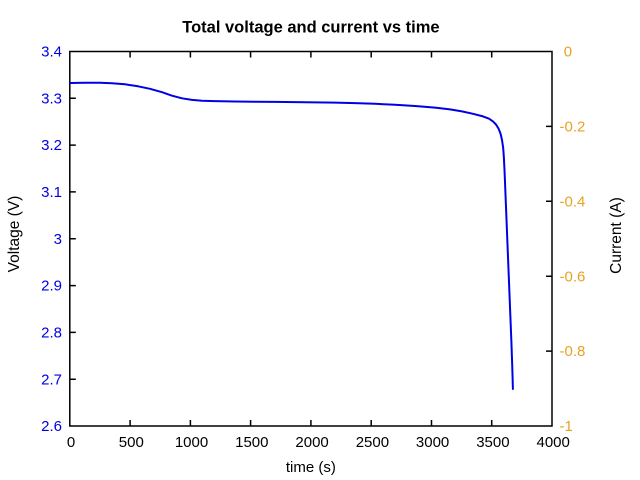 The width and height of the screenshot is (640, 480). What do you see at coordinates (573, 201) in the screenshot?
I see `svg-text: -0.4` at bounding box center [573, 201].